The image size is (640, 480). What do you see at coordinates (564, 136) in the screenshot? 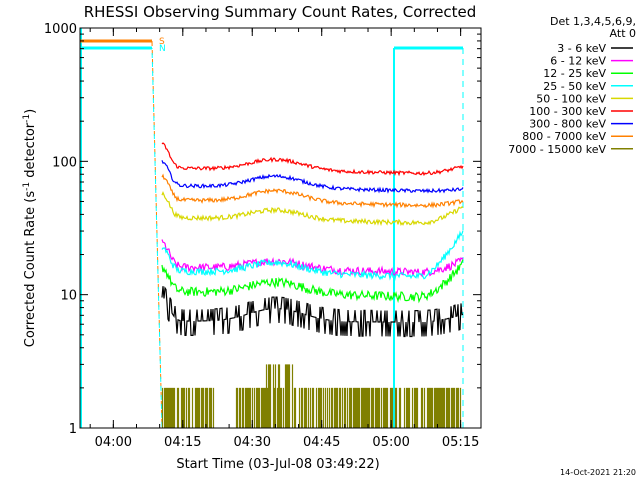
I see `legend-entry-label: 800 - 7000 keV` at bounding box center [564, 136].